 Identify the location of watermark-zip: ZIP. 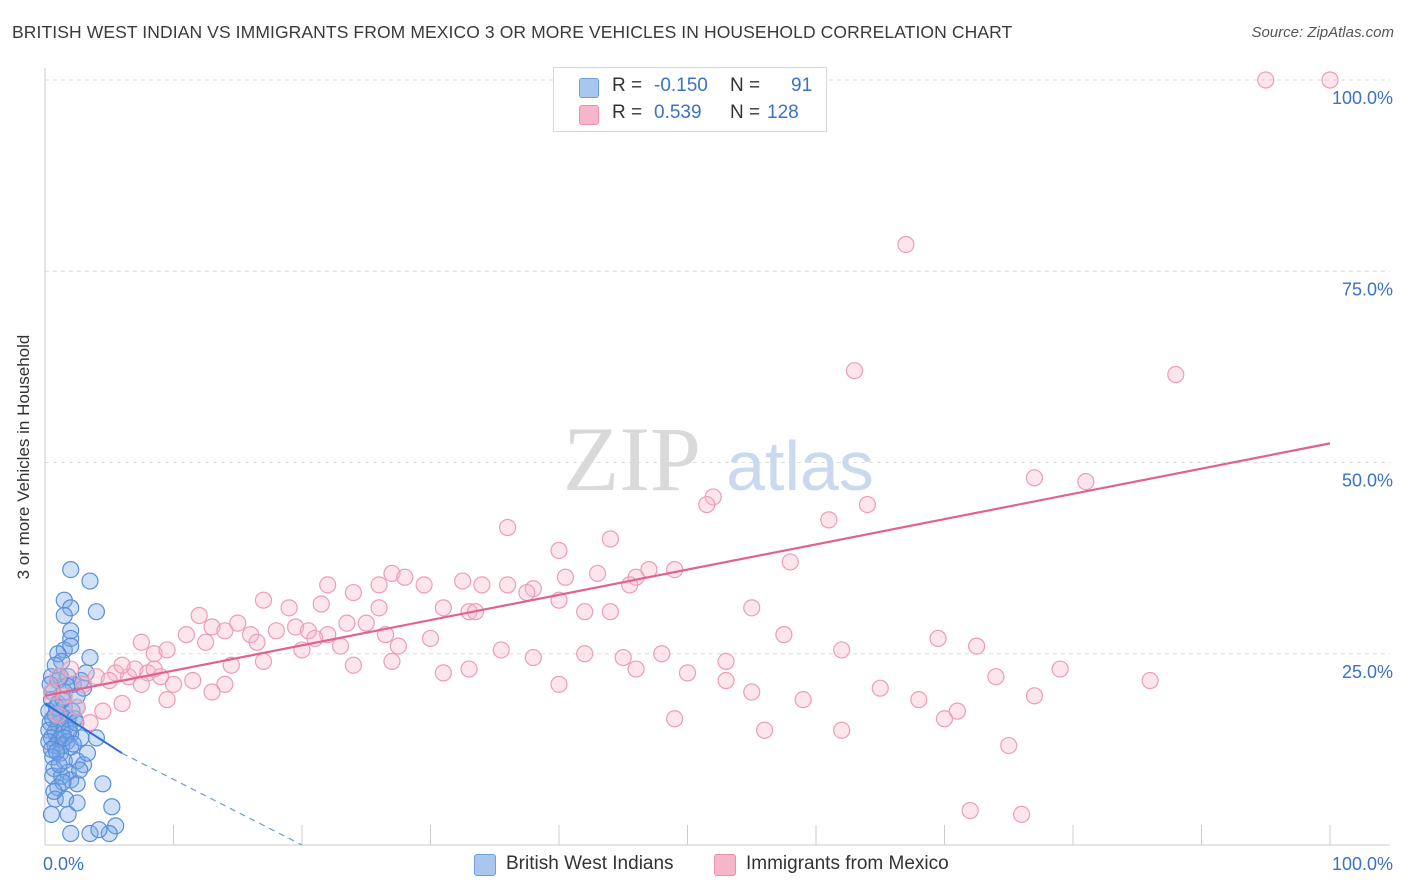
(632, 459).